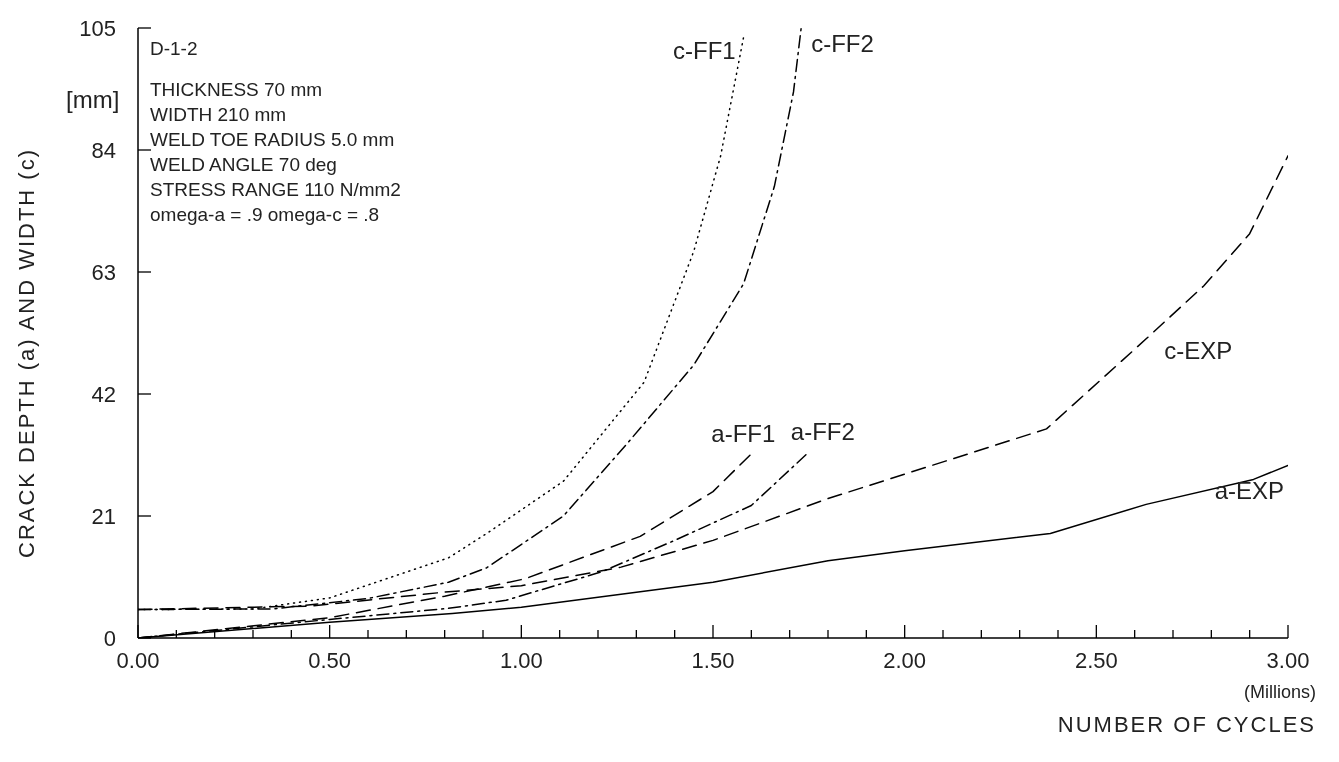  I want to click on annotation: WELD ANGLE 70 deg, so click(244, 165).